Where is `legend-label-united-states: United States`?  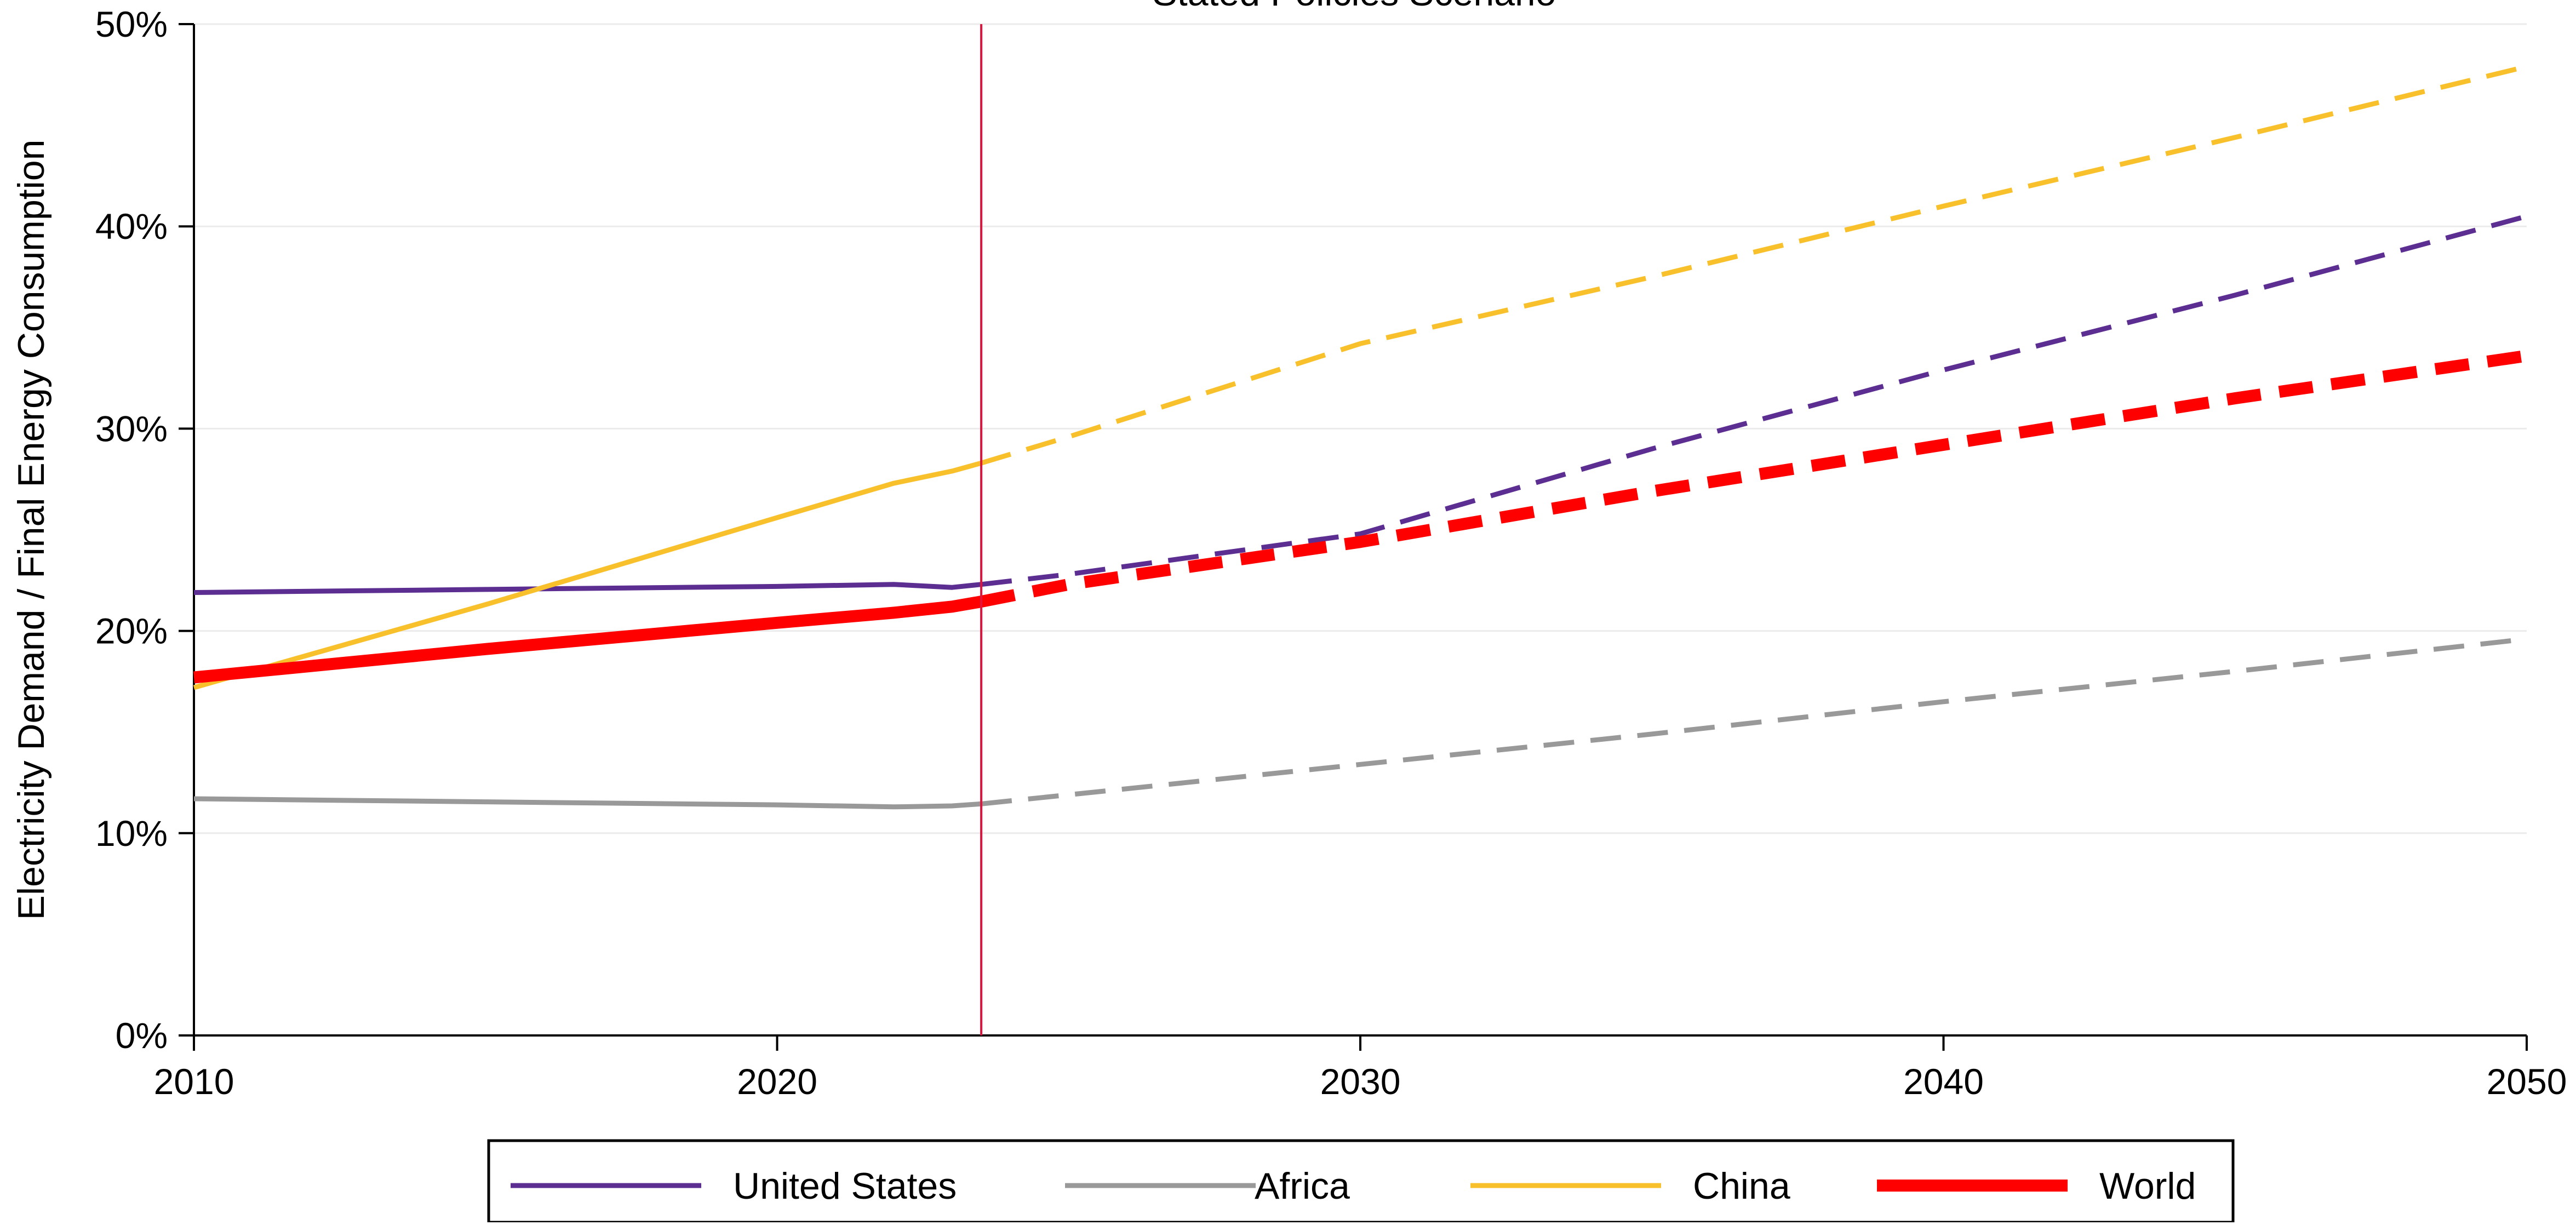 legend-label-united-states: United States is located at coordinates (845, 1186).